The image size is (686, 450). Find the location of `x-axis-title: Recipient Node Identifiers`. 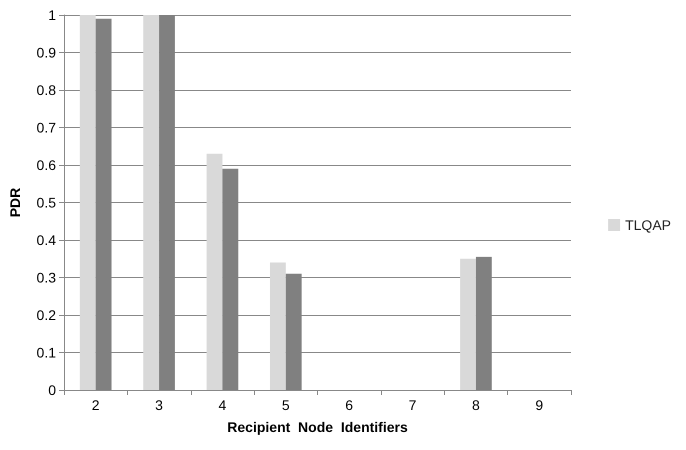

x-axis-title: Recipient Node Identifiers is located at coordinates (317, 427).